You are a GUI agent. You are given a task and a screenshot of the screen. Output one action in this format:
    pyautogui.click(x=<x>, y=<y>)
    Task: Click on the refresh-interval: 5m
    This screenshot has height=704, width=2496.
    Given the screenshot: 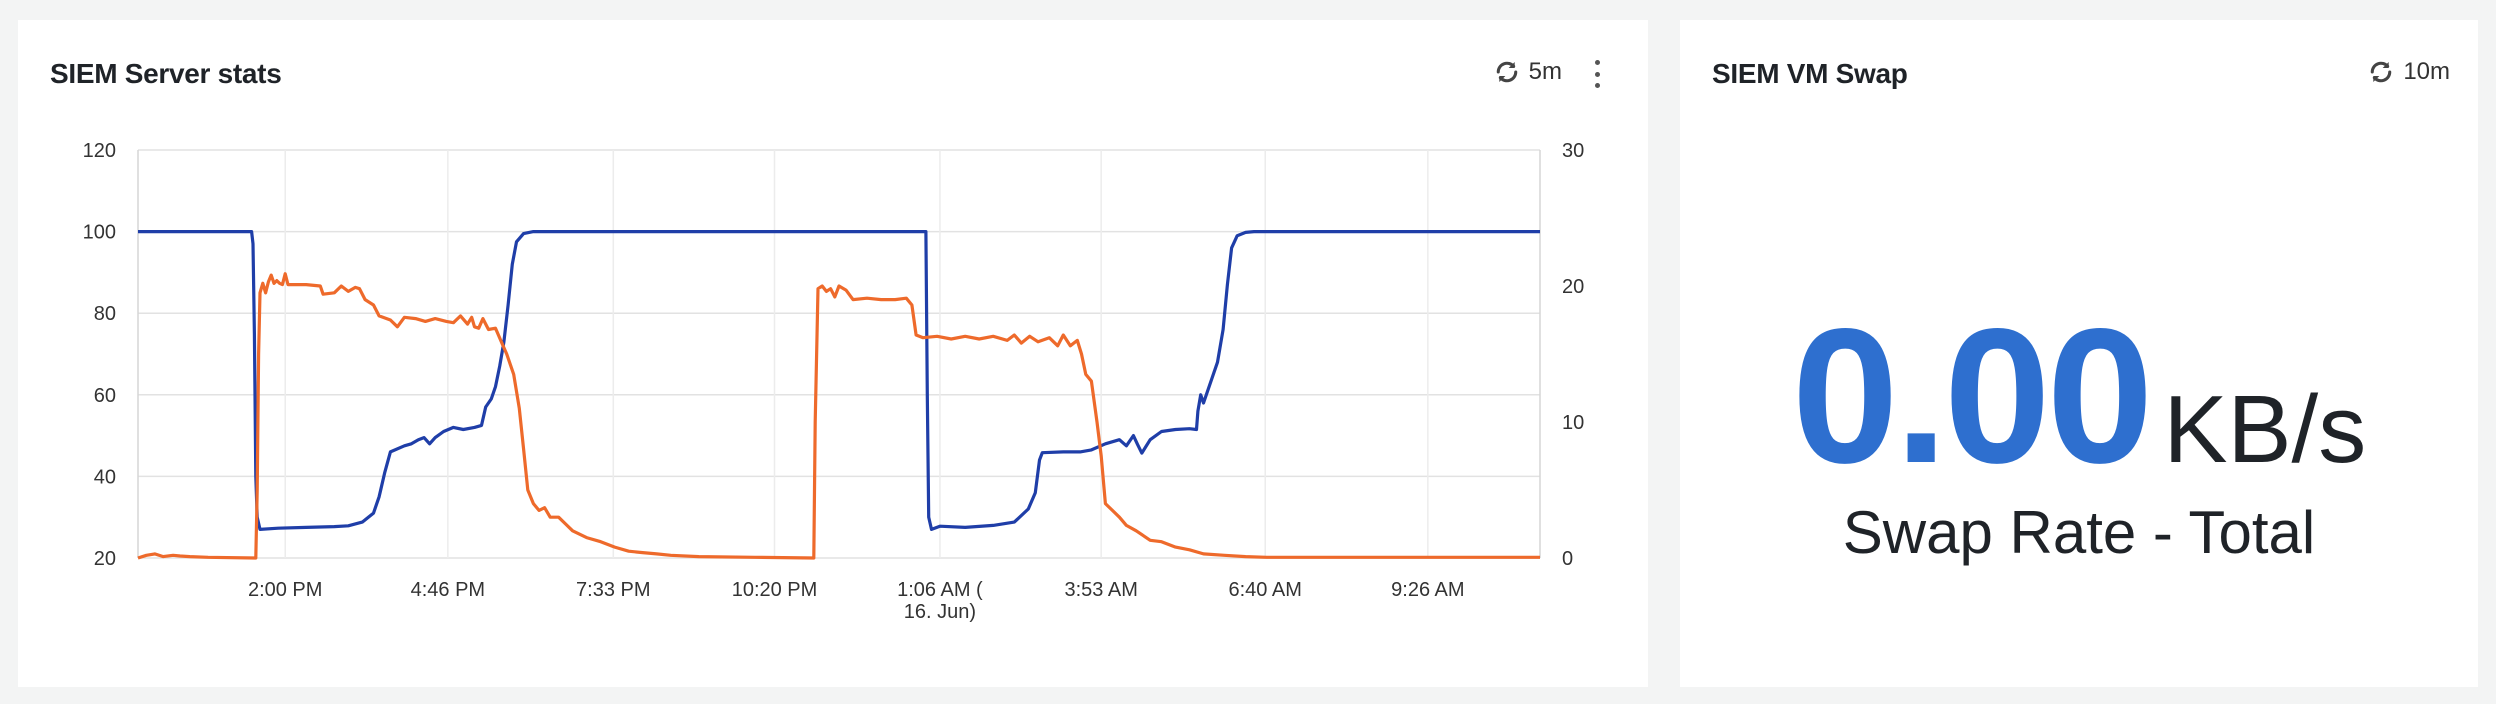 What is the action you would take?
    pyautogui.click(x=1545, y=71)
    